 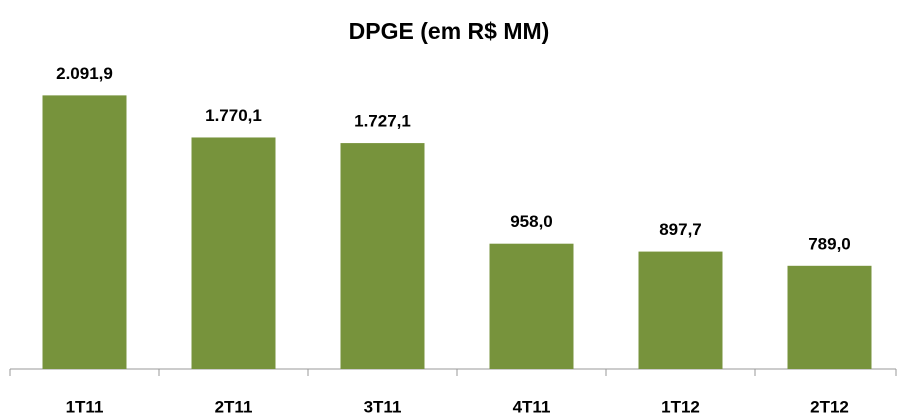 What do you see at coordinates (383, 406) in the screenshot?
I see `x-tick-label: 3T11` at bounding box center [383, 406].